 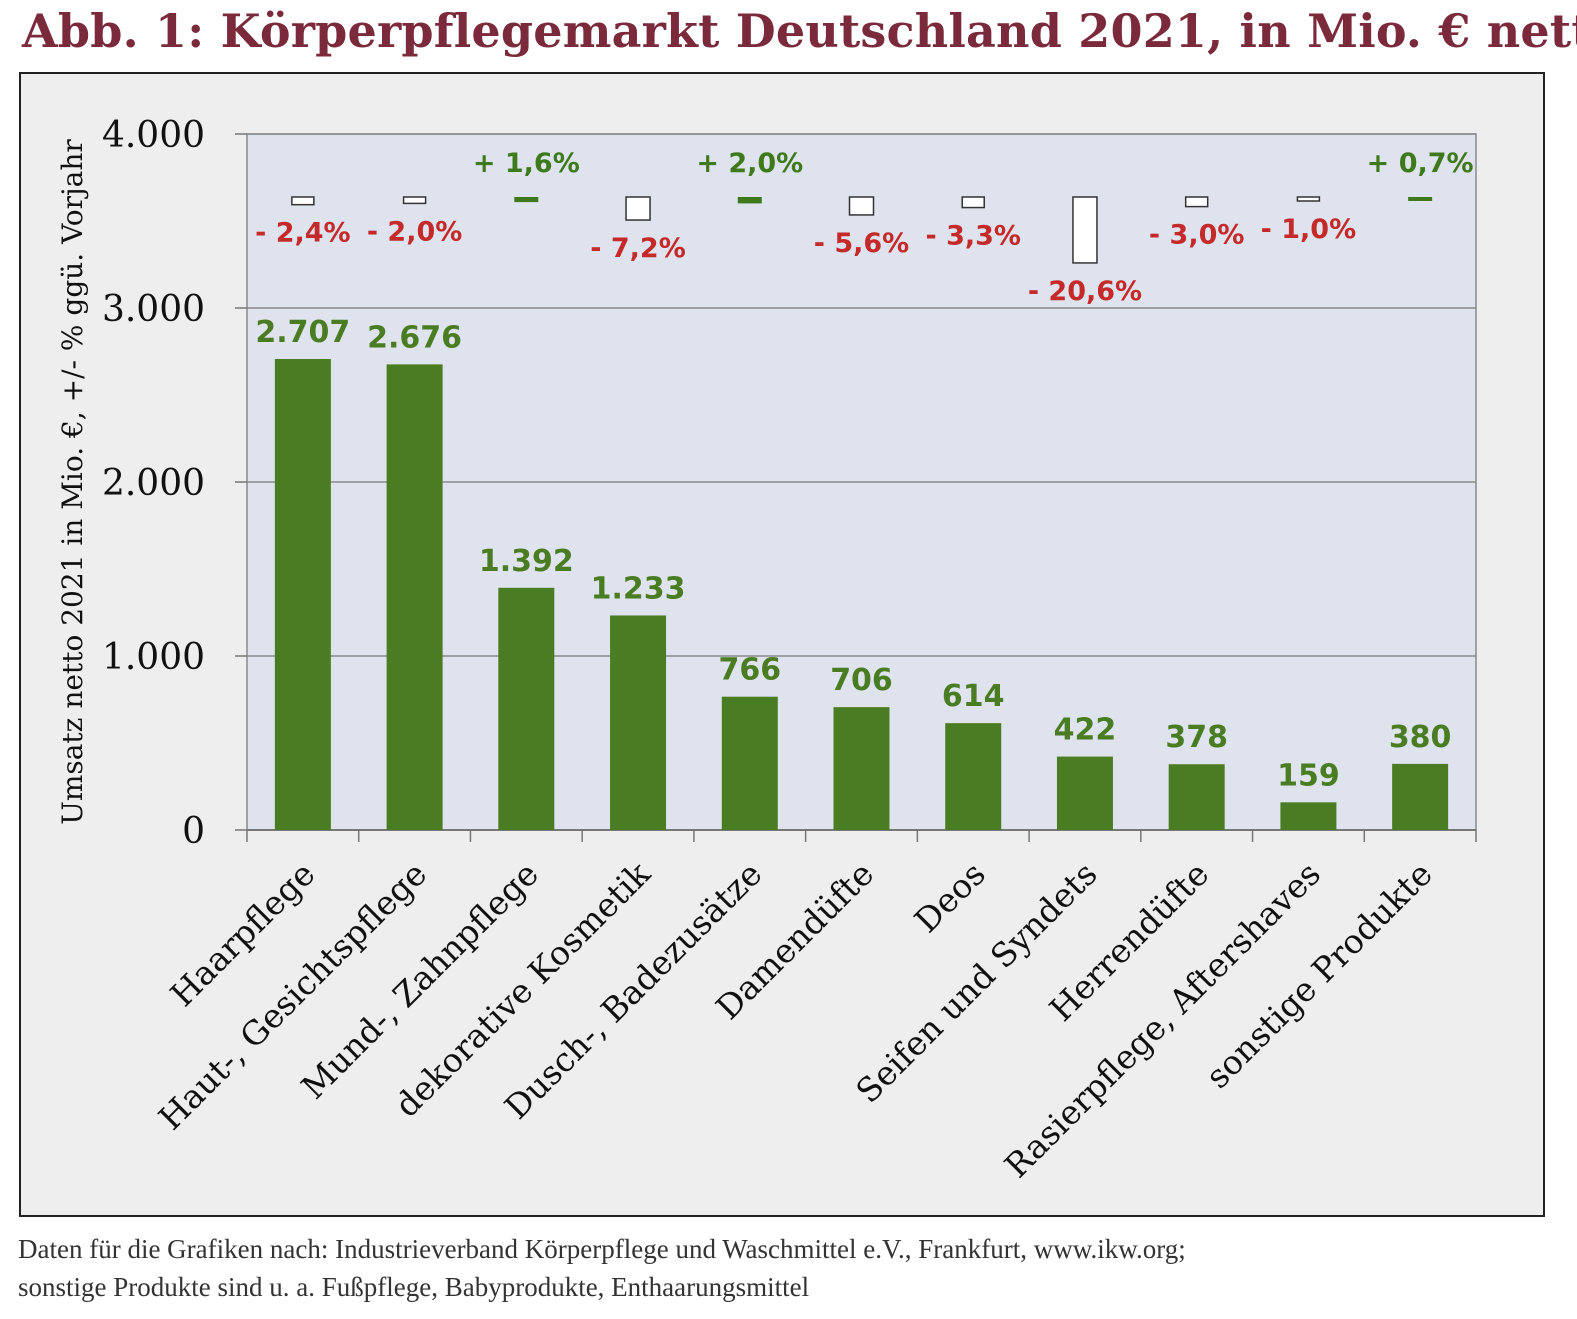 I want to click on bar-value-label: 2.707, so click(x=302, y=332).